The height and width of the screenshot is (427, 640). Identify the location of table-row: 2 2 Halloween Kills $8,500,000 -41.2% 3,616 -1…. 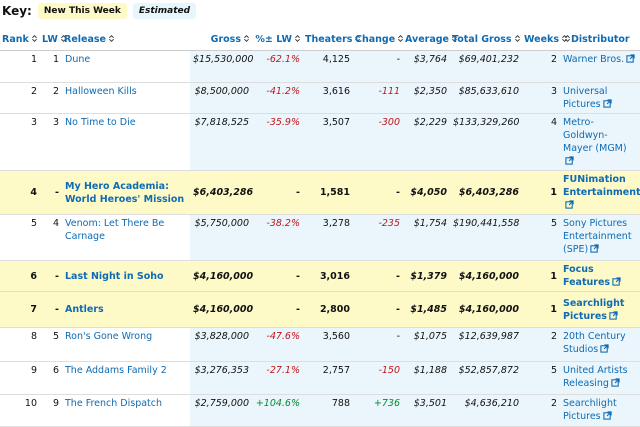
(320, 98).